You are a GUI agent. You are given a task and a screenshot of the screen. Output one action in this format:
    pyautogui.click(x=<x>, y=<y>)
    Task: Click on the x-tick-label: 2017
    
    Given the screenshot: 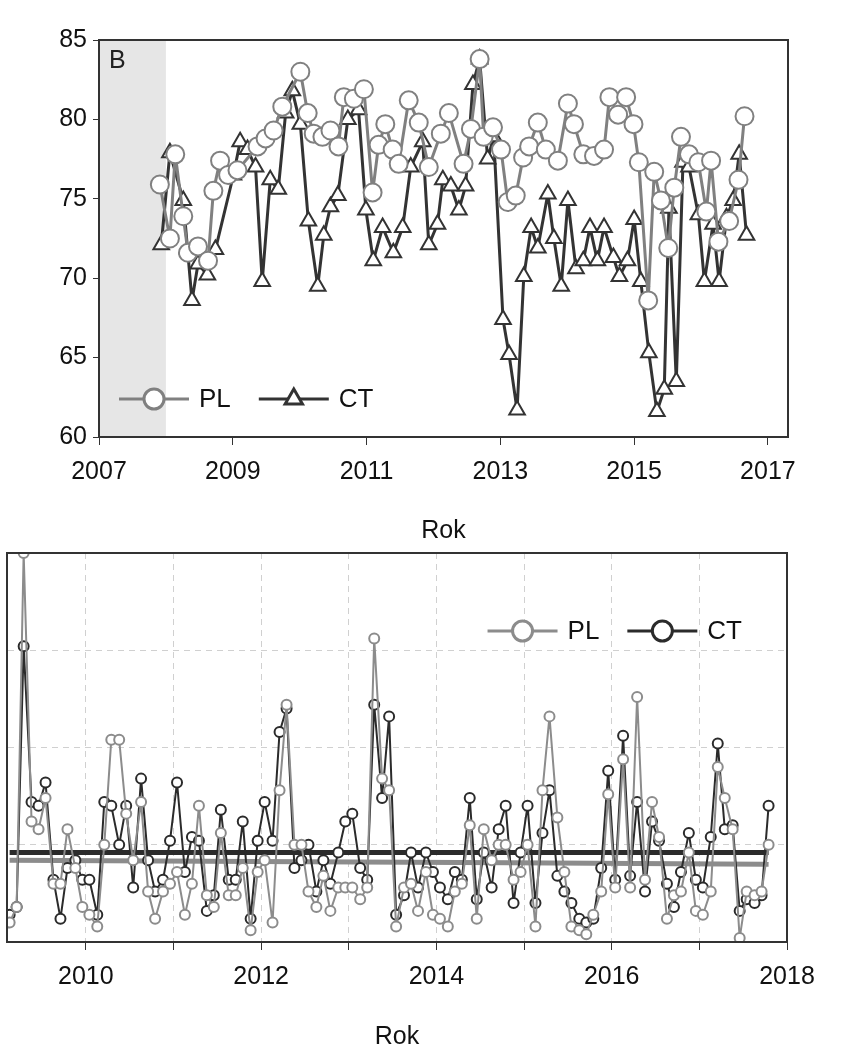 What is the action you would take?
    pyautogui.click(x=768, y=469)
    